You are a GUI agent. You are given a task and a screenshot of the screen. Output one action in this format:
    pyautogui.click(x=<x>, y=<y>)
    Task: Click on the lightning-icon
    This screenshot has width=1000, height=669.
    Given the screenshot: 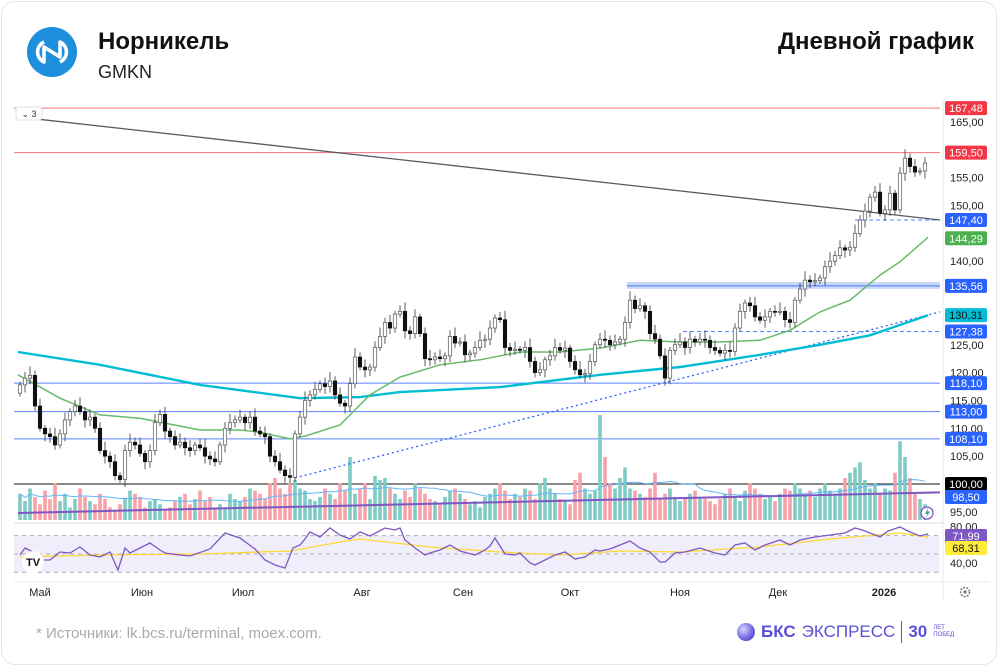 What is the action you would take?
    pyautogui.click(x=927, y=513)
    